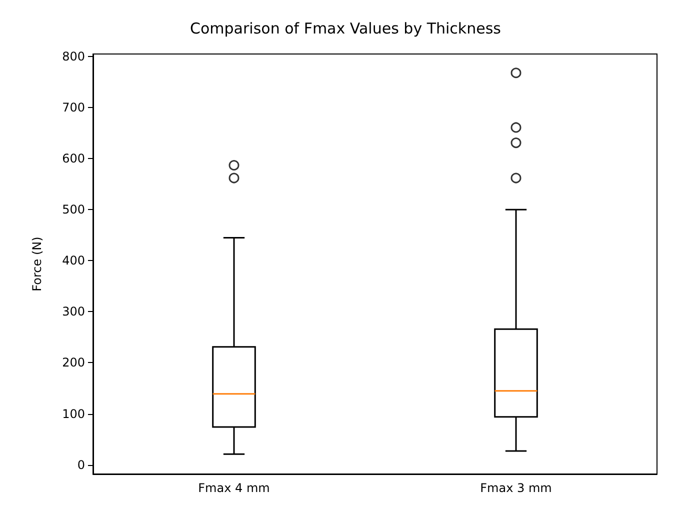 The height and width of the screenshot is (512, 691). What do you see at coordinates (73, 413) in the screenshot?
I see `y-tick-label: 100` at bounding box center [73, 413].